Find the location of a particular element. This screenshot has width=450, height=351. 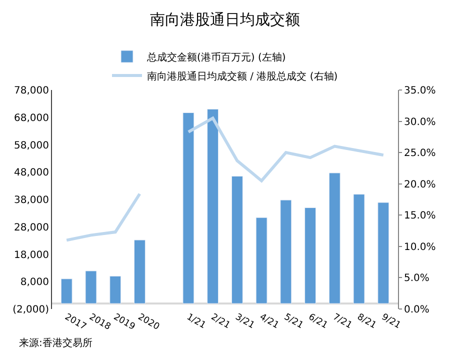

legend-label: 总成交金额(港币百万元) (左轴) is located at coordinates (216, 57).